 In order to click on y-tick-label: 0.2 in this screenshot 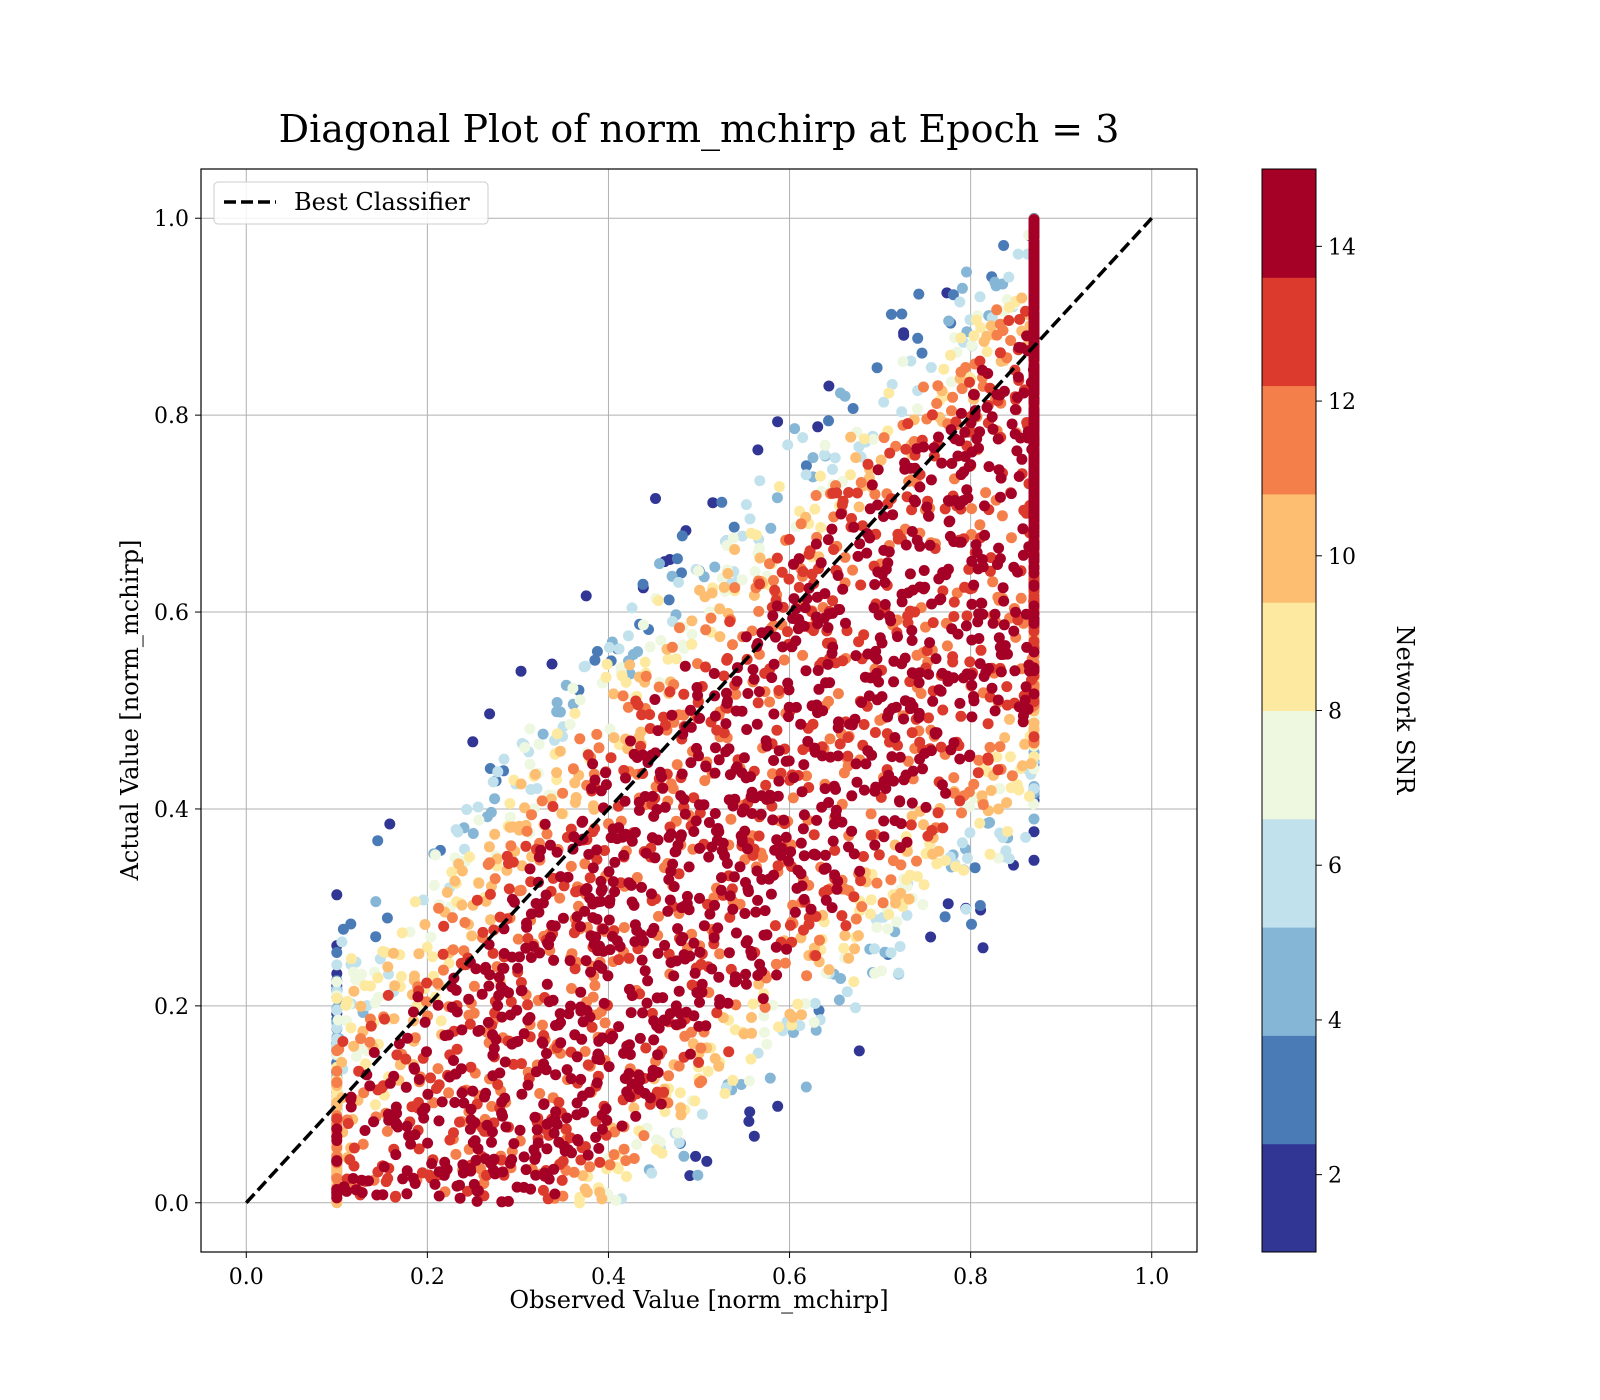, I will do `click(171, 1007)`.